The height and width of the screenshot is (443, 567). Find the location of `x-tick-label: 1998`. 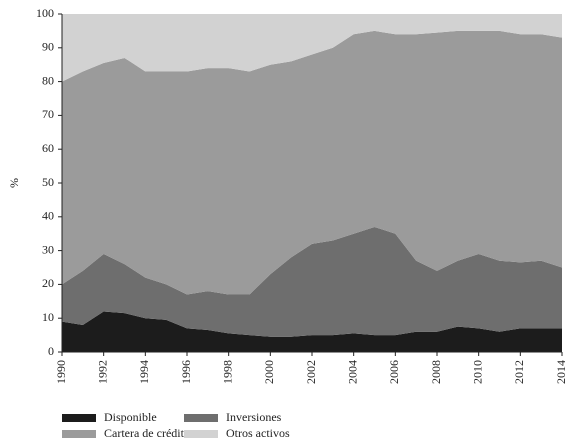

x-tick-label: 1998 is located at coordinates (227, 372).